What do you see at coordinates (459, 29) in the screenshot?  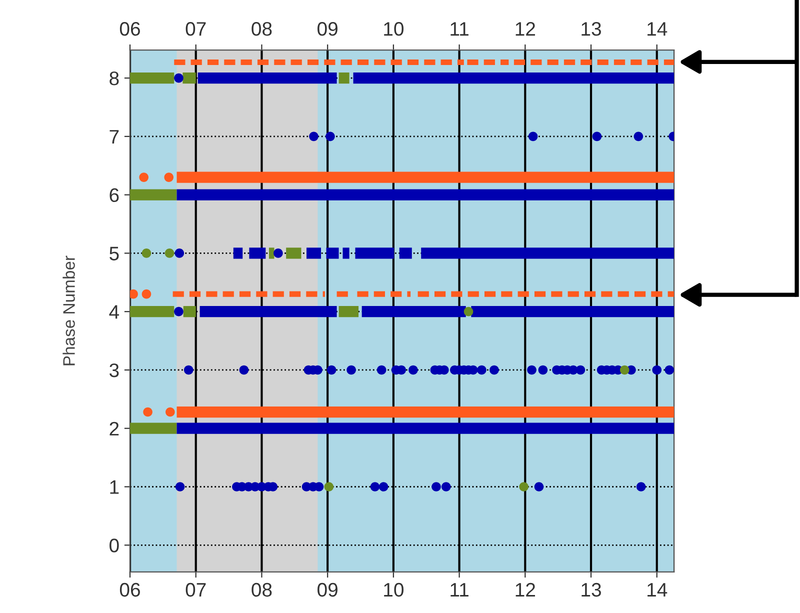 I see `x2-tick-label: 11` at bounding box center [459, 29].